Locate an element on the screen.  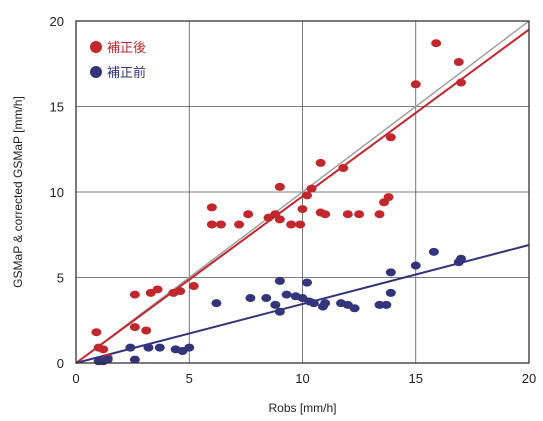
y-tick-label: 5 is located at coordinates (60, 278).